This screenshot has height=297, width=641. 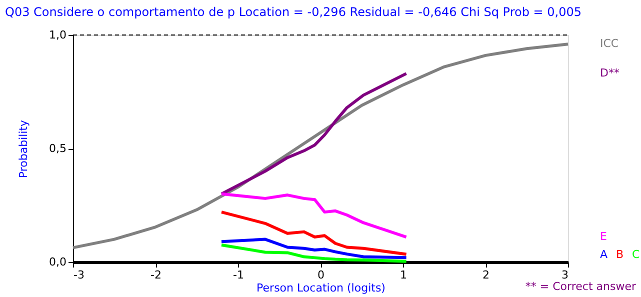 I want to click on text: ** = Correct answer, so click(x=580, y=286).